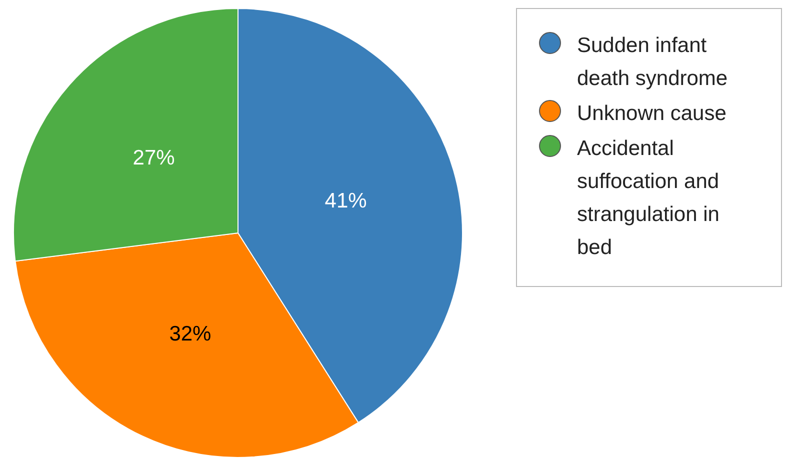 The image size is (799, 466). I want to click on data-label: 32%, so click(190, 334).